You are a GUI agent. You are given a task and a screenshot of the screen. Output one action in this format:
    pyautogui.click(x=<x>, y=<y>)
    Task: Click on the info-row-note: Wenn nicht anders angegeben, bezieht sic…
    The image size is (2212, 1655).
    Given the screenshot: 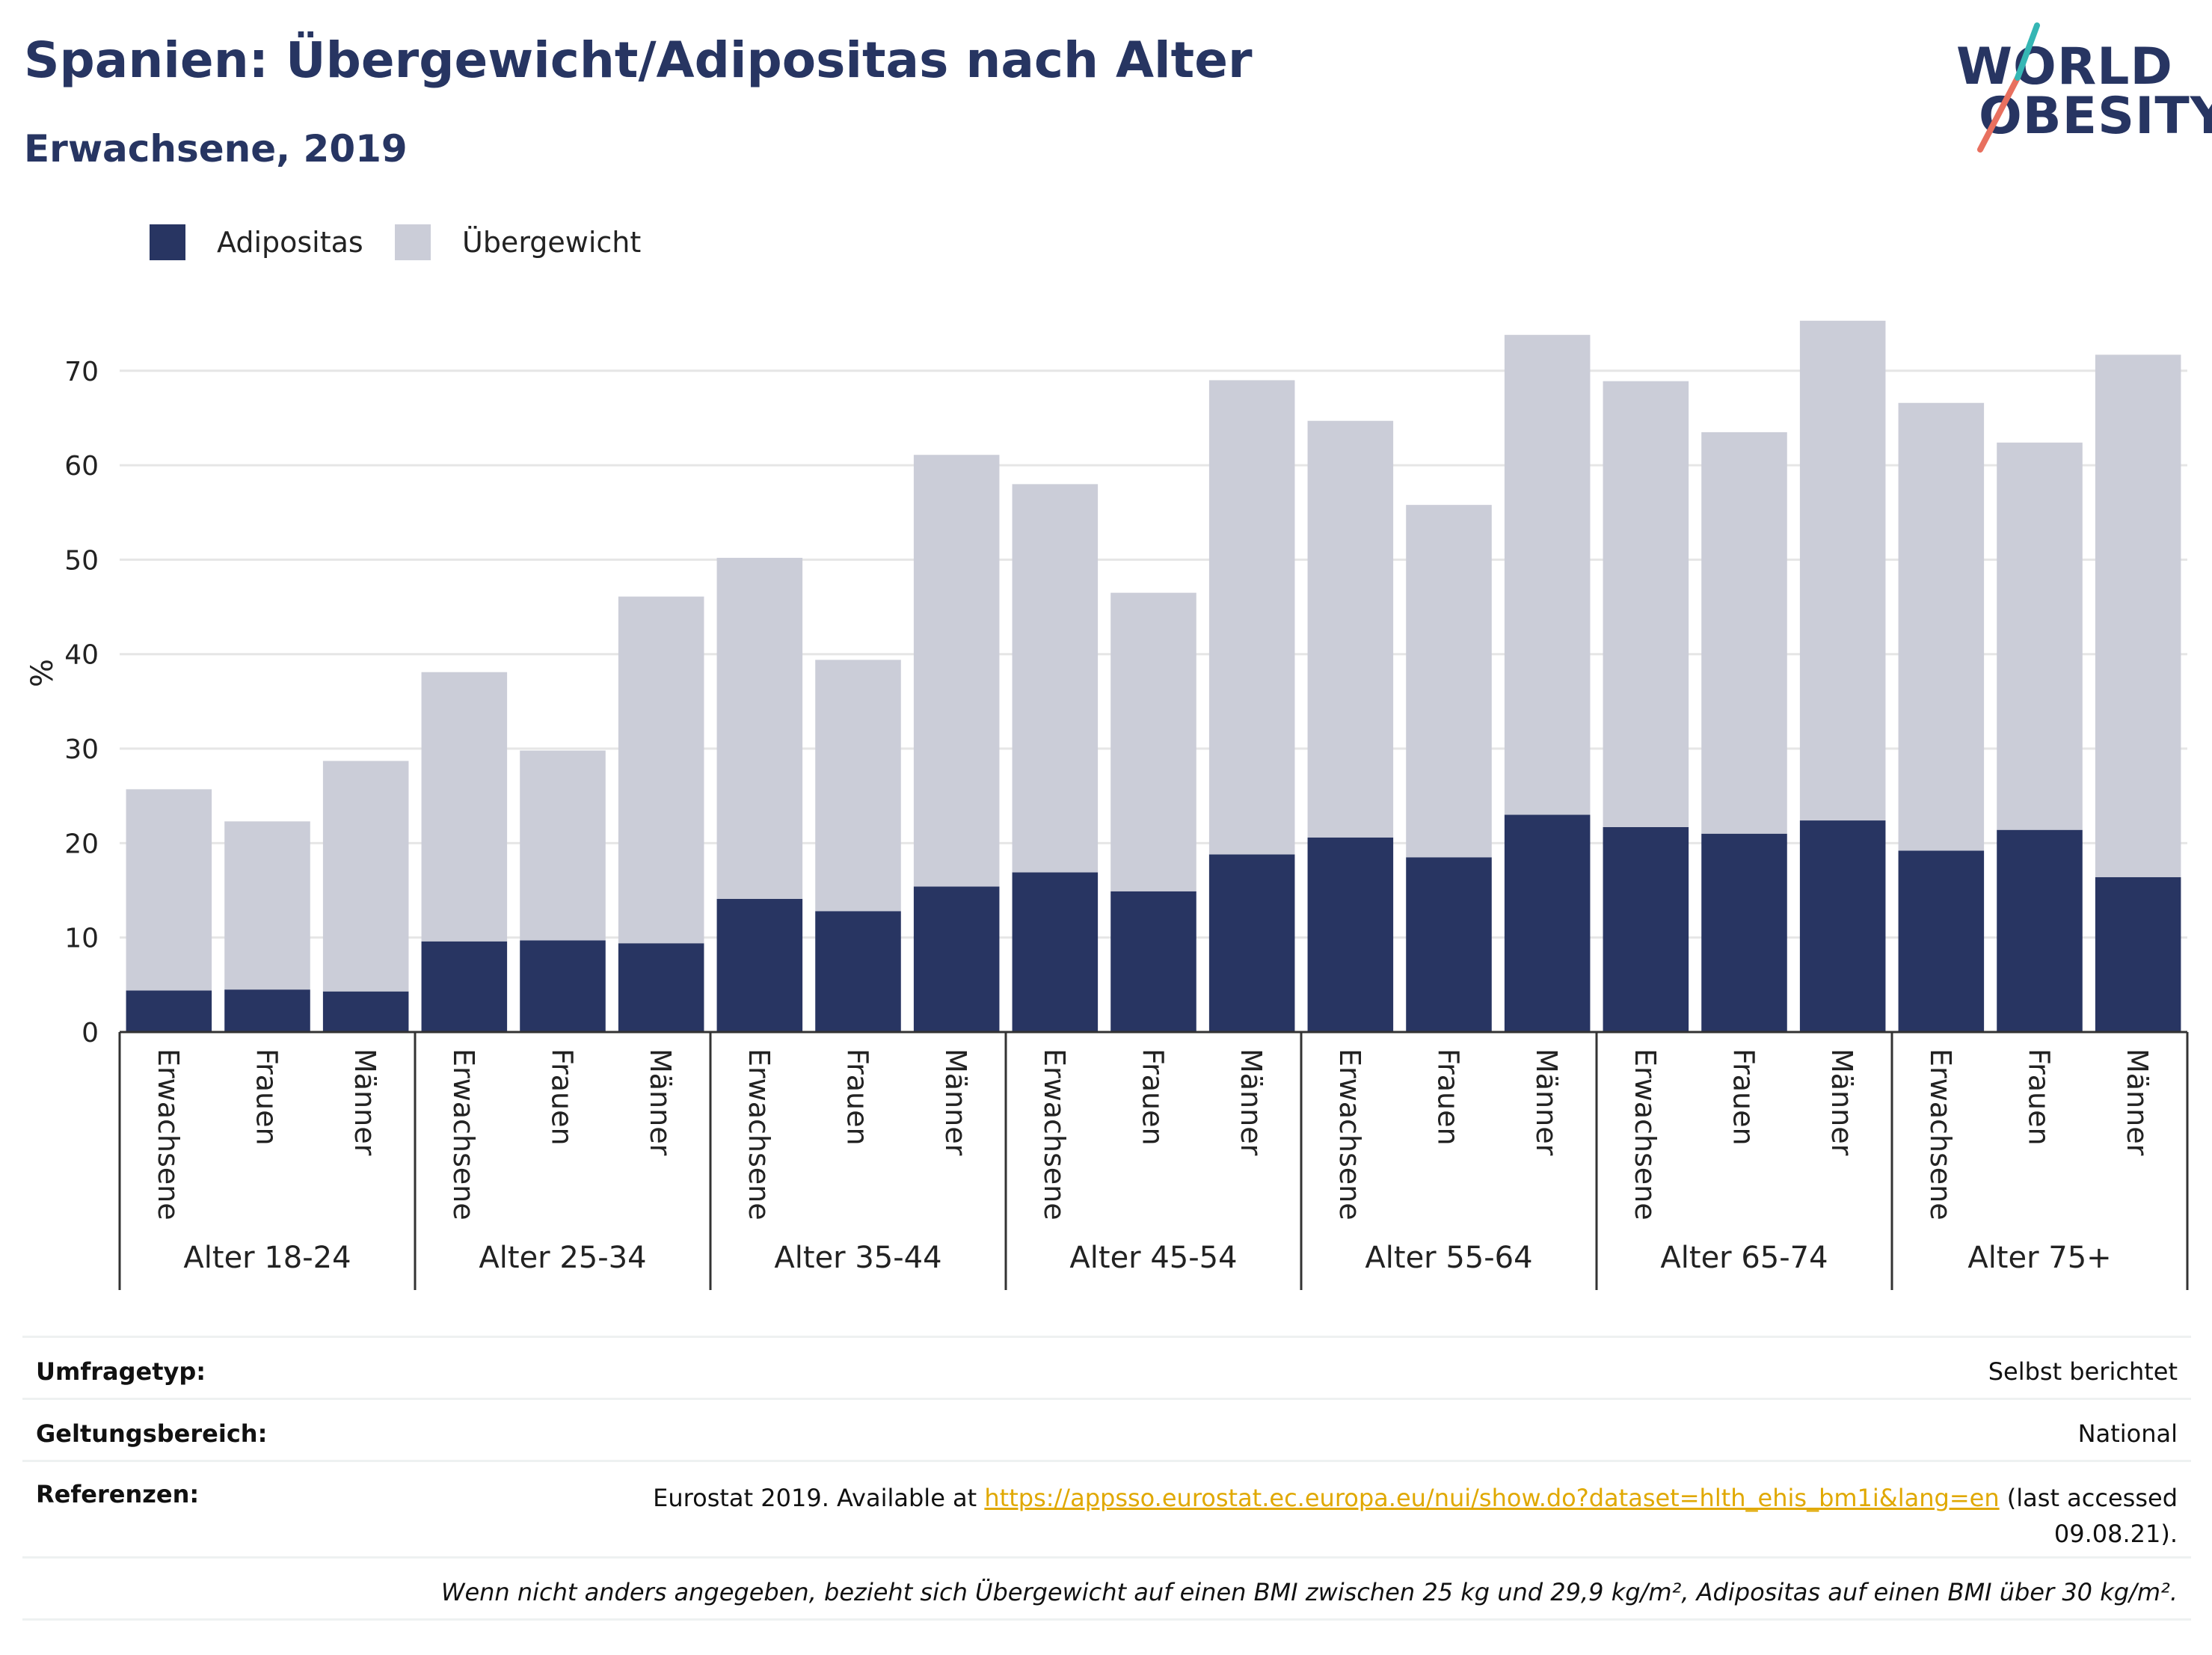 What is the action you would take?
    pyautogui.click(x=1106, y=1588)
    